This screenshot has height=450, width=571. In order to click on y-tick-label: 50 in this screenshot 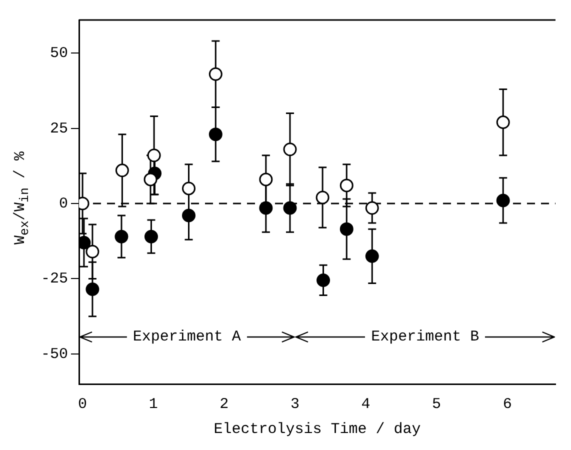, I will do `click(59, 53)`.